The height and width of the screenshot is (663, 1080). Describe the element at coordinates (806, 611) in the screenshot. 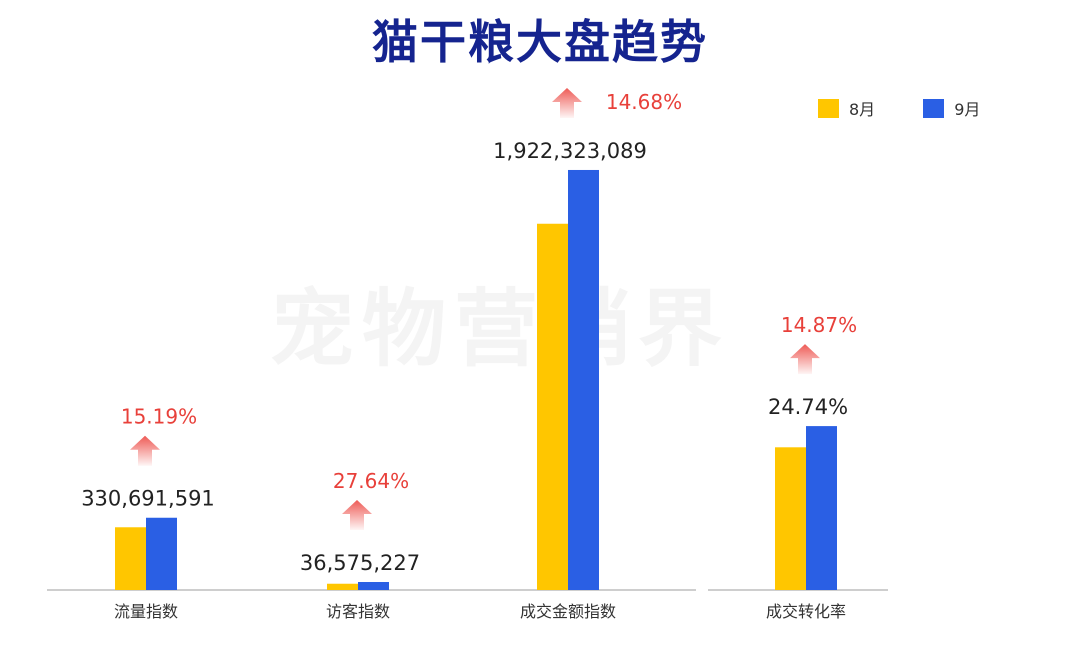

I see `x-tick-label-1-0: 成交转化率` at that location.